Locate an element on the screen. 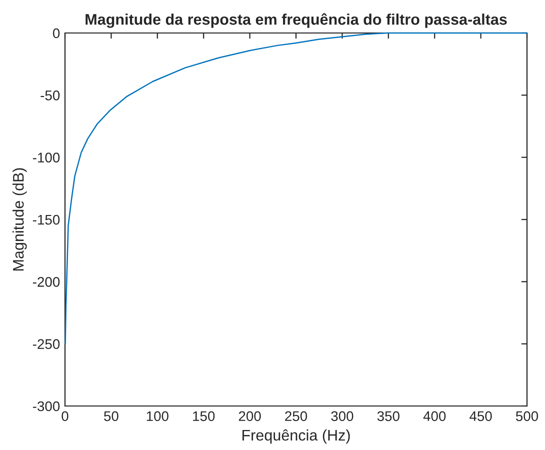  y-tick-label: -200 is located at coordinates (46, 282).